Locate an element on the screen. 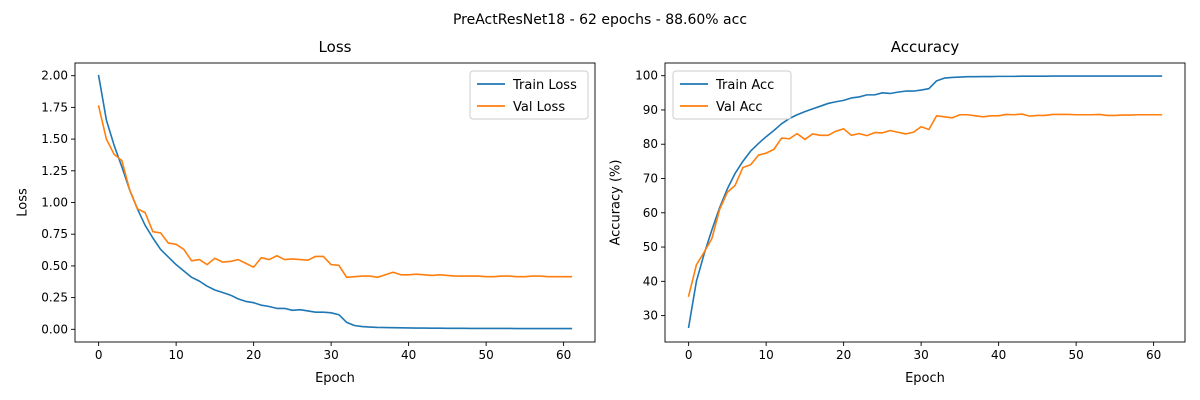  accuracy-x-axis-label: Epoch is located at coordinates (925, 378).